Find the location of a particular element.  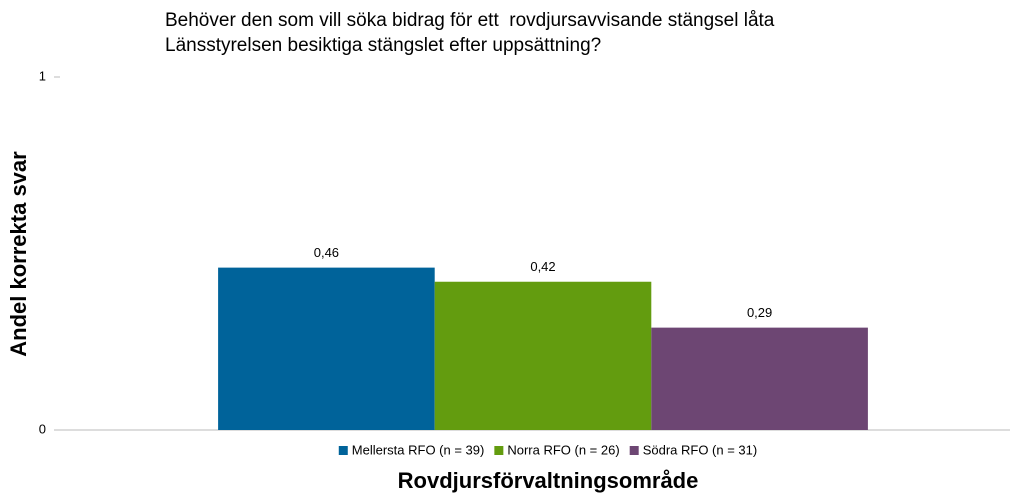

data-label: 0,46 is located at coordinates (326, 252).